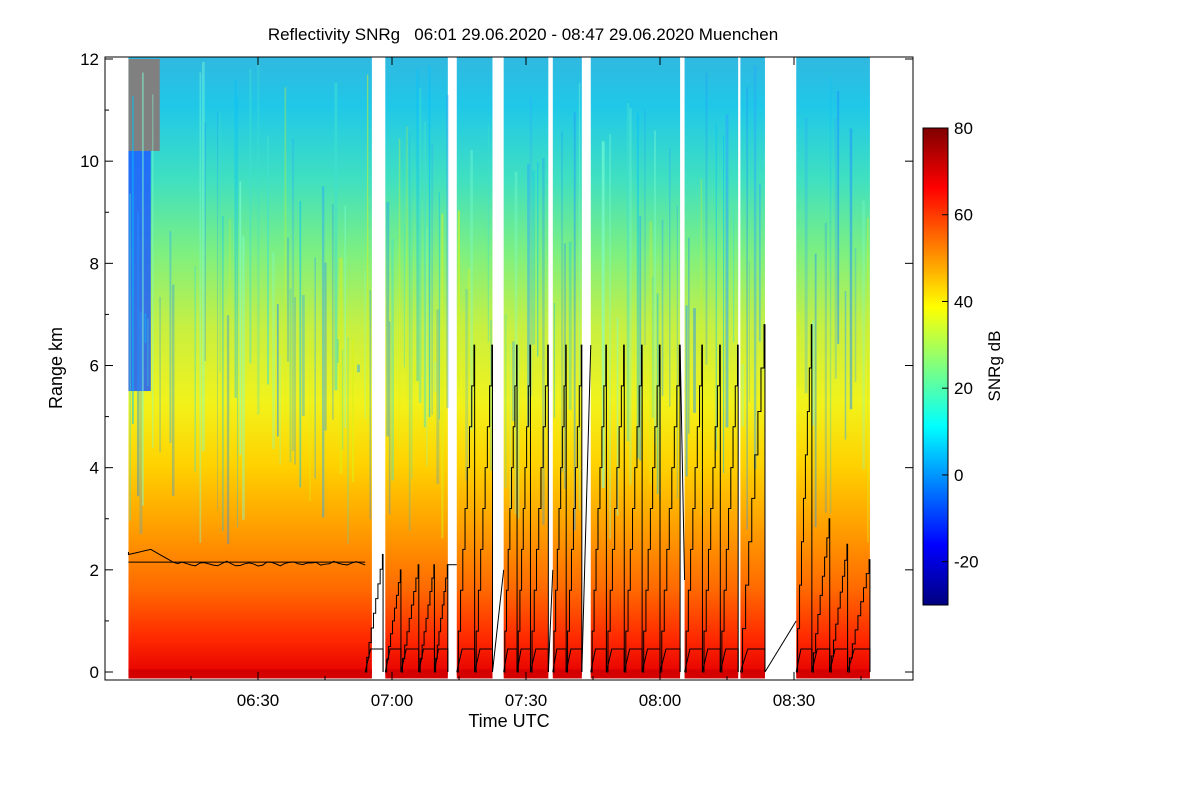 The width and height of the screenshot is (1200, 805). What do you see at coordinates (392, 700) in the screenshot?
I see `x-tick-label: 07:00` at bounding box center [392, 700].